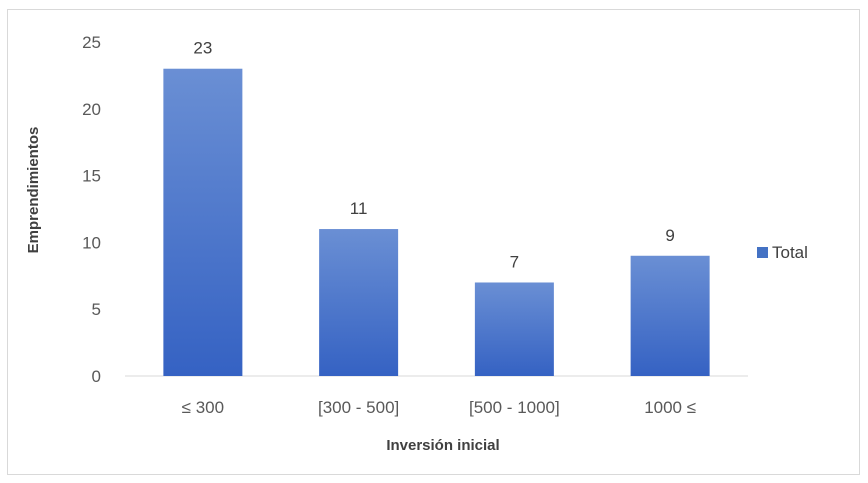 The image size is (868, 483). I want to click on y-tick-label: 20, so click(91, 109).